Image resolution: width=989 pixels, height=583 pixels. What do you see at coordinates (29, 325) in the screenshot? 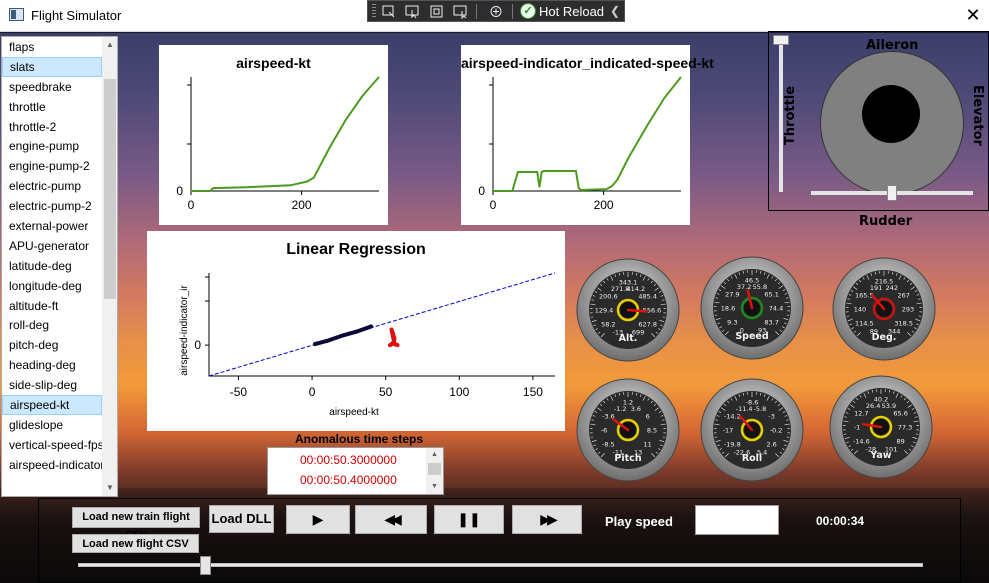
I see `feature-list-item: roll-deg` at bounding box center [29, 325].